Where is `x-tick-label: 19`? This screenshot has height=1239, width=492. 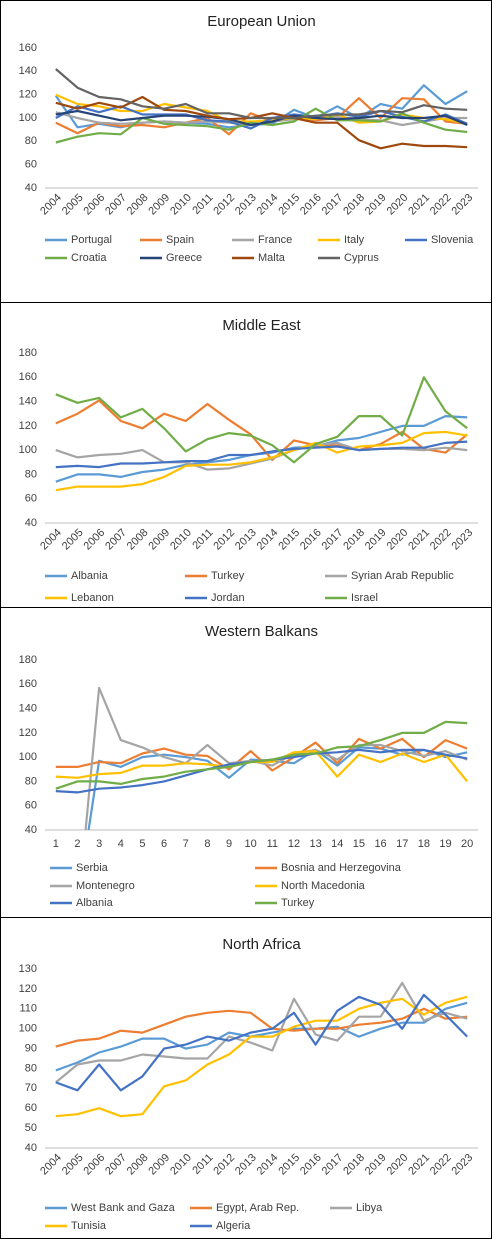 x-tick-label: 19 is located at coordinates (445, 844).